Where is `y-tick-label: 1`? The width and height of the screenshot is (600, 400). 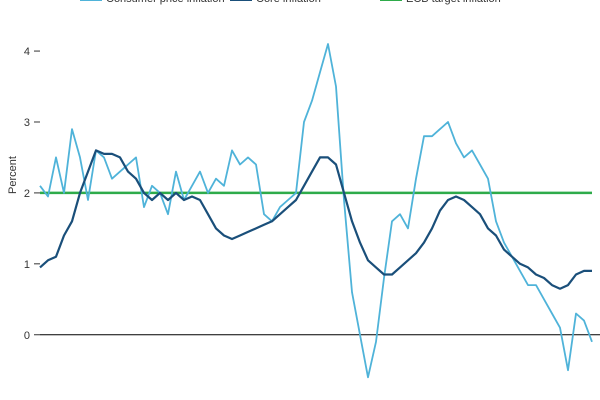
y-tick-label: 1 is located at coordinates (27, 265).